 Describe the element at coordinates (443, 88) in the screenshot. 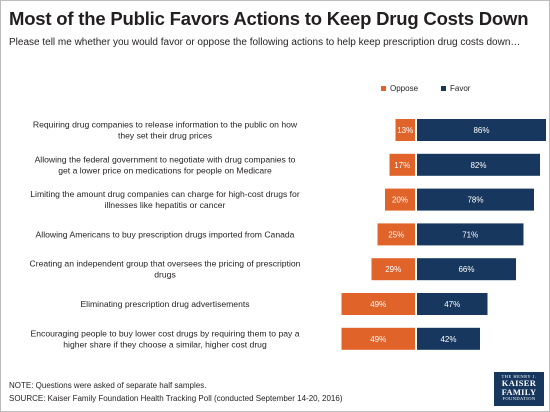

I see `legend-swatch-favor` at that location.